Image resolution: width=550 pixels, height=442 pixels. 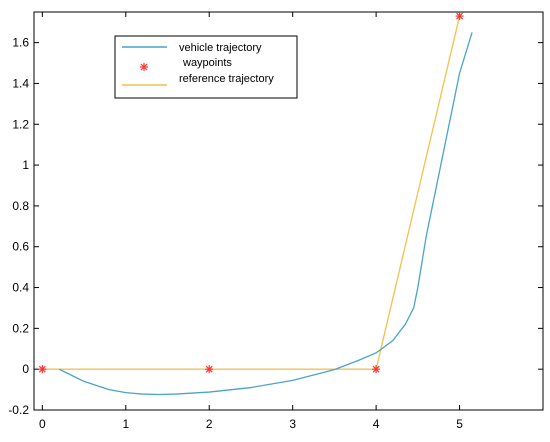 What do you see at coordinates (144, 67) in the screenshot?
I see `legend-swatch-waypoints` at bounding box center [144, 67].